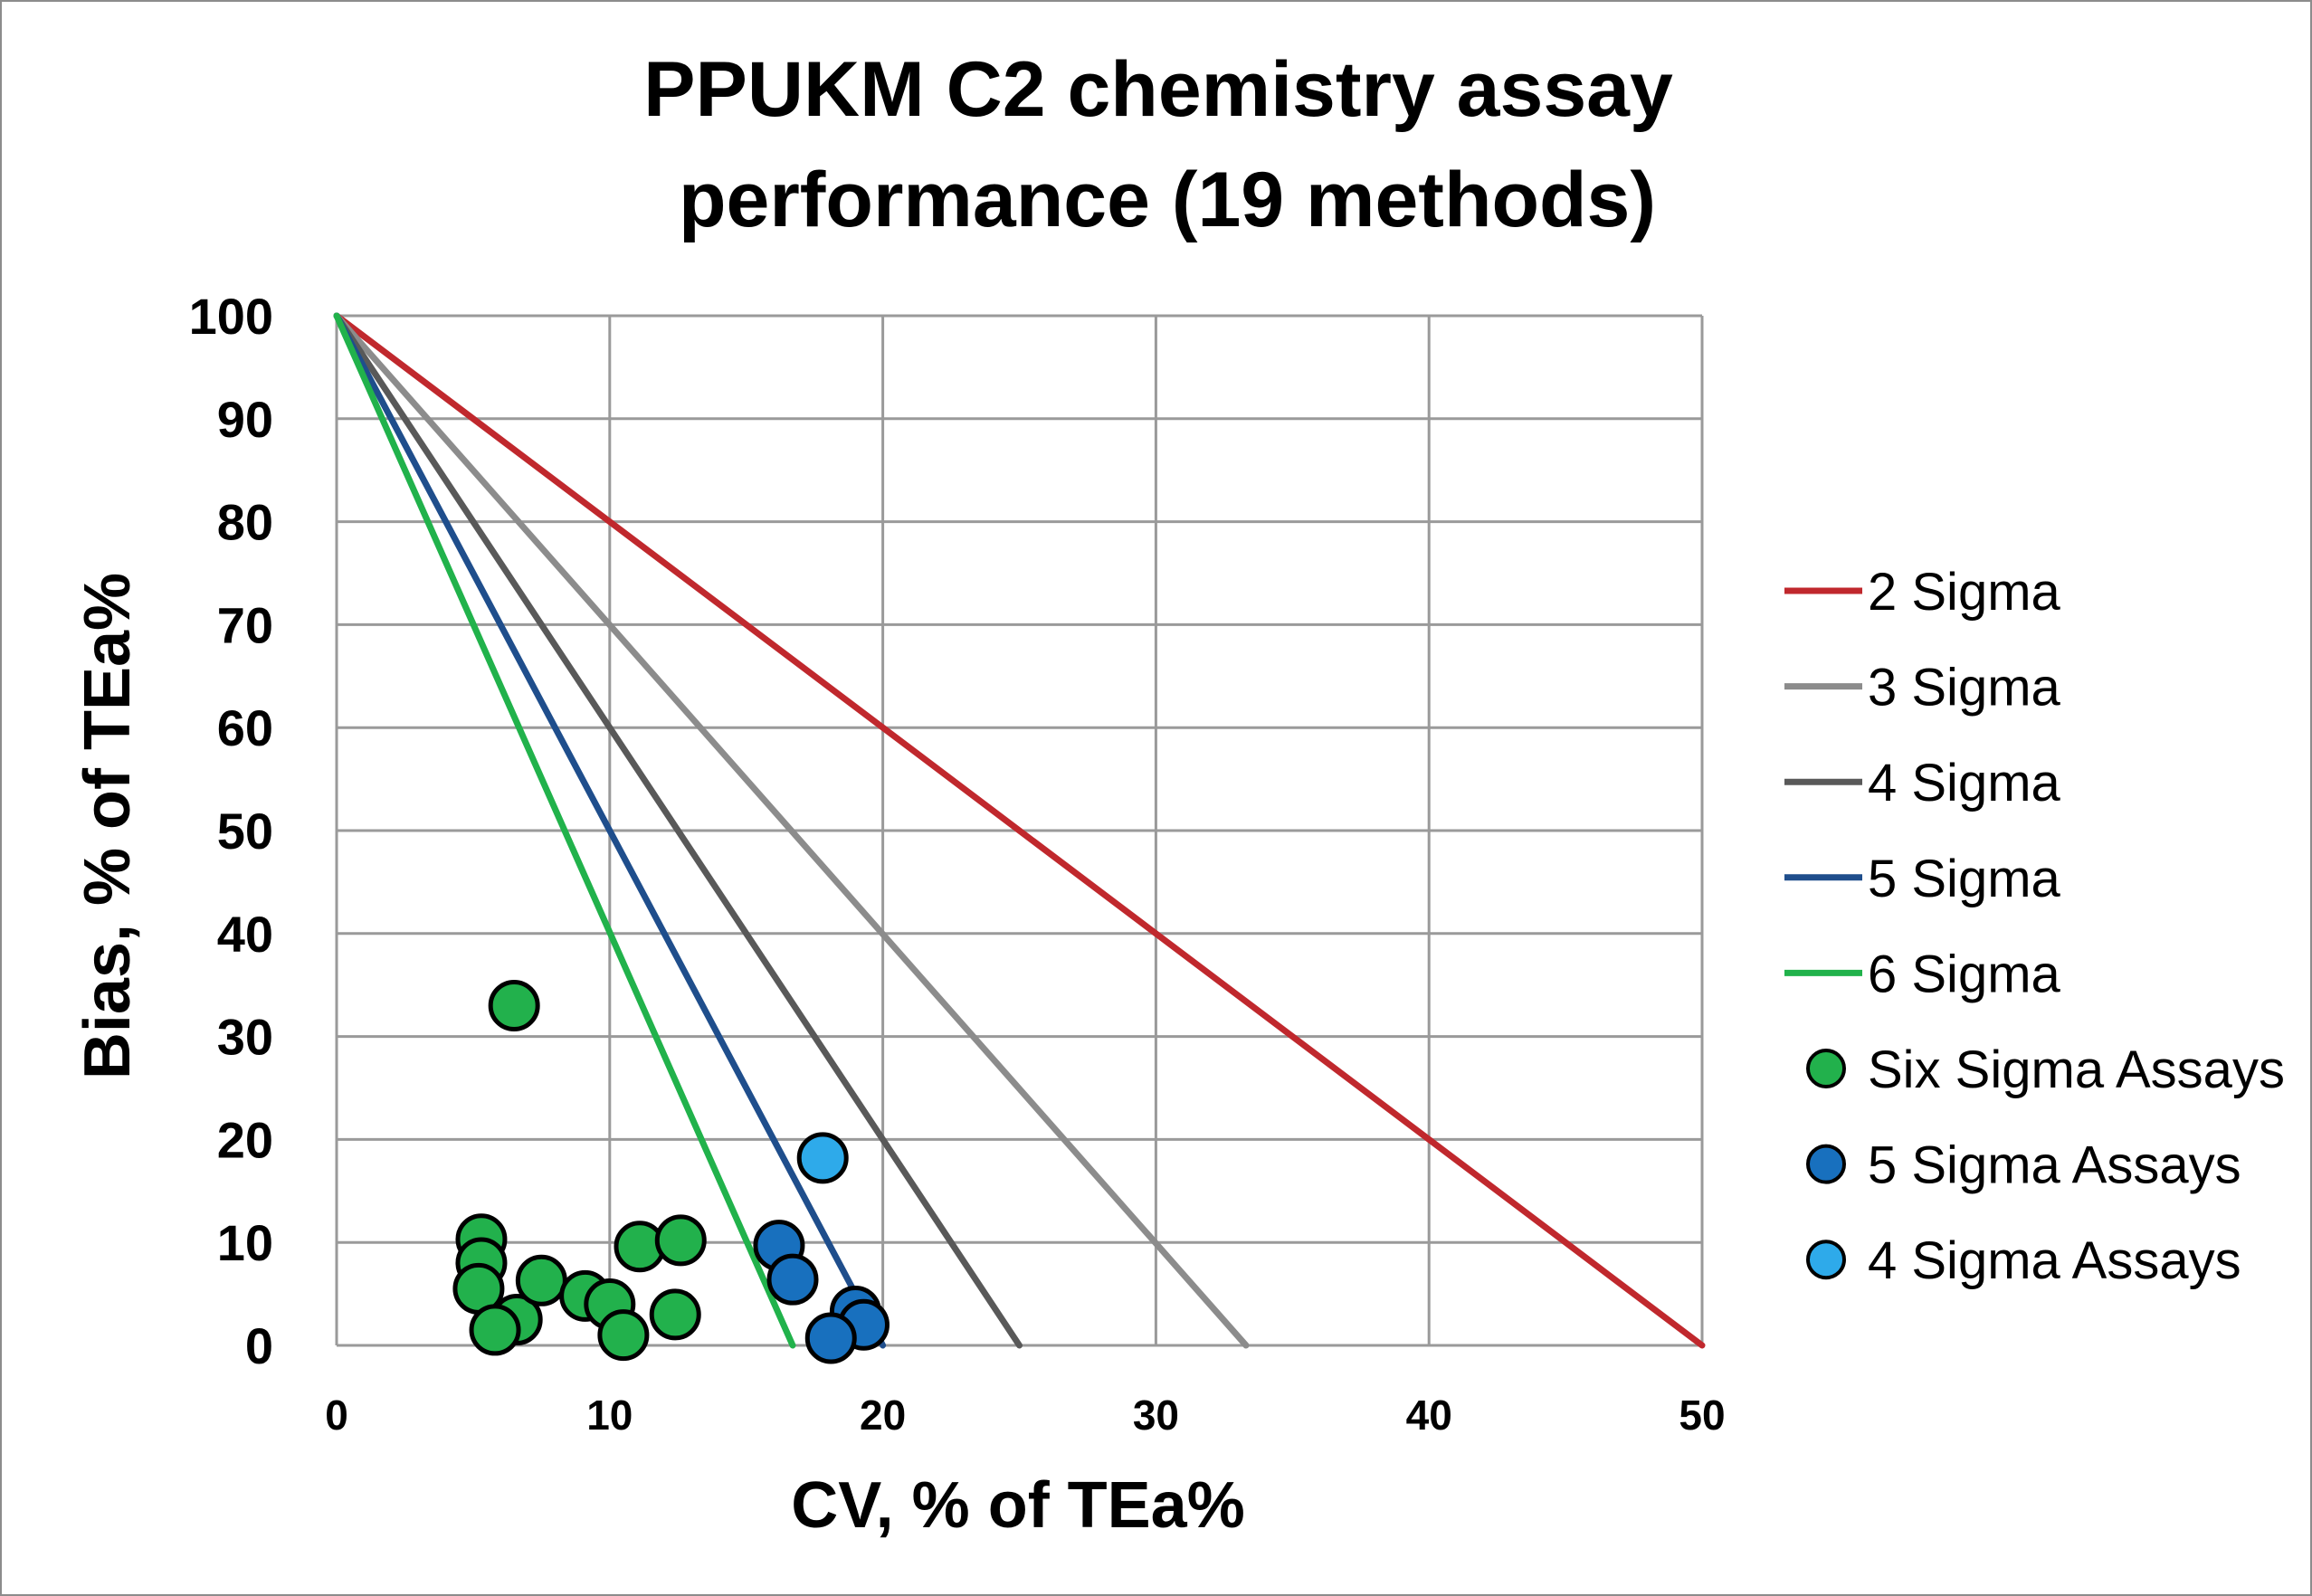 The height and width of the screenshot is (1596, 2312). I want to click on y-tick-label-100: 100, so click(231, 316).